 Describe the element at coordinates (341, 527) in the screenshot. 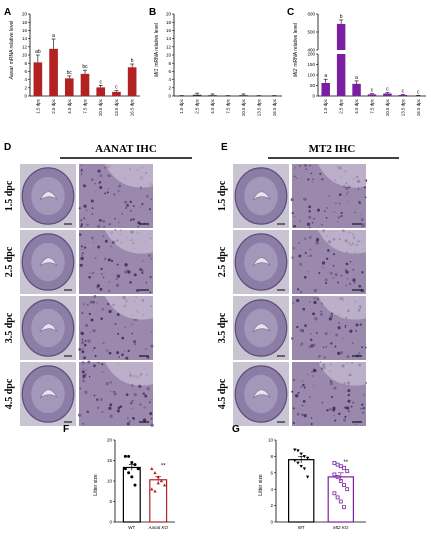

I see `x-tick-label: Mt2 KO` at that location.